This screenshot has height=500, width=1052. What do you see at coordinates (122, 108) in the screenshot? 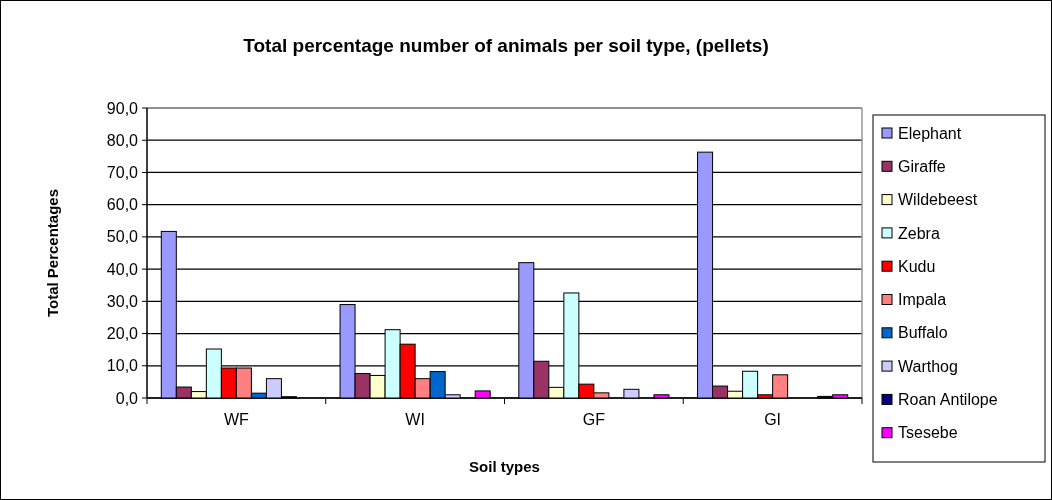
I see `y-tick-label: 90,0` at bounding box center [122, 108].